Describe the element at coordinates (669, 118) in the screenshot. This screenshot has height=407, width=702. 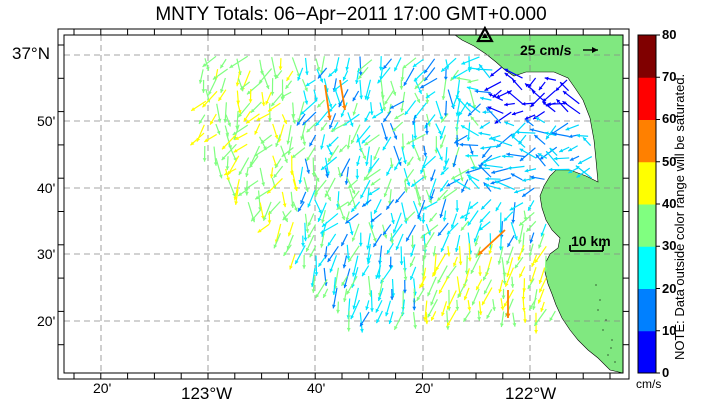
I see `colorbar-tick-60: 60` at that location.